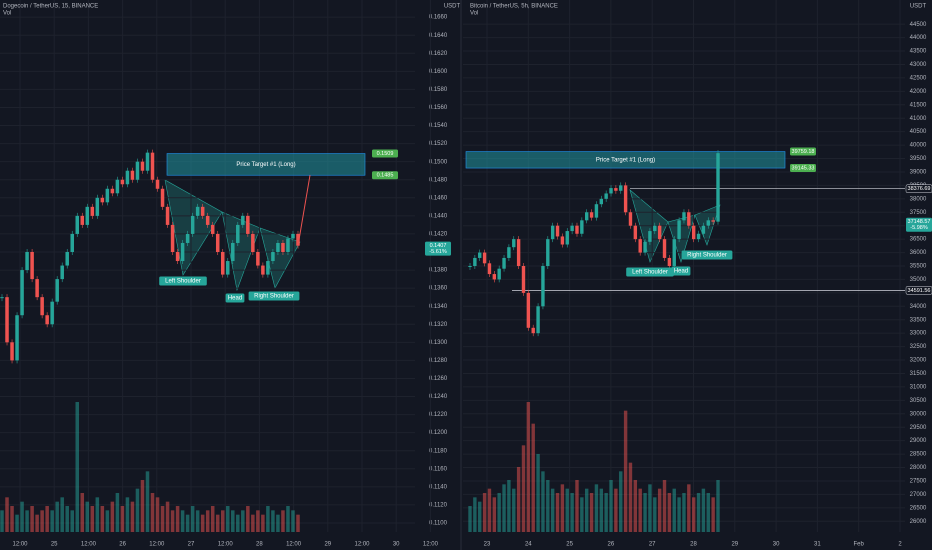  I want to click on y-tick-label: 39000, so click(918, 173).